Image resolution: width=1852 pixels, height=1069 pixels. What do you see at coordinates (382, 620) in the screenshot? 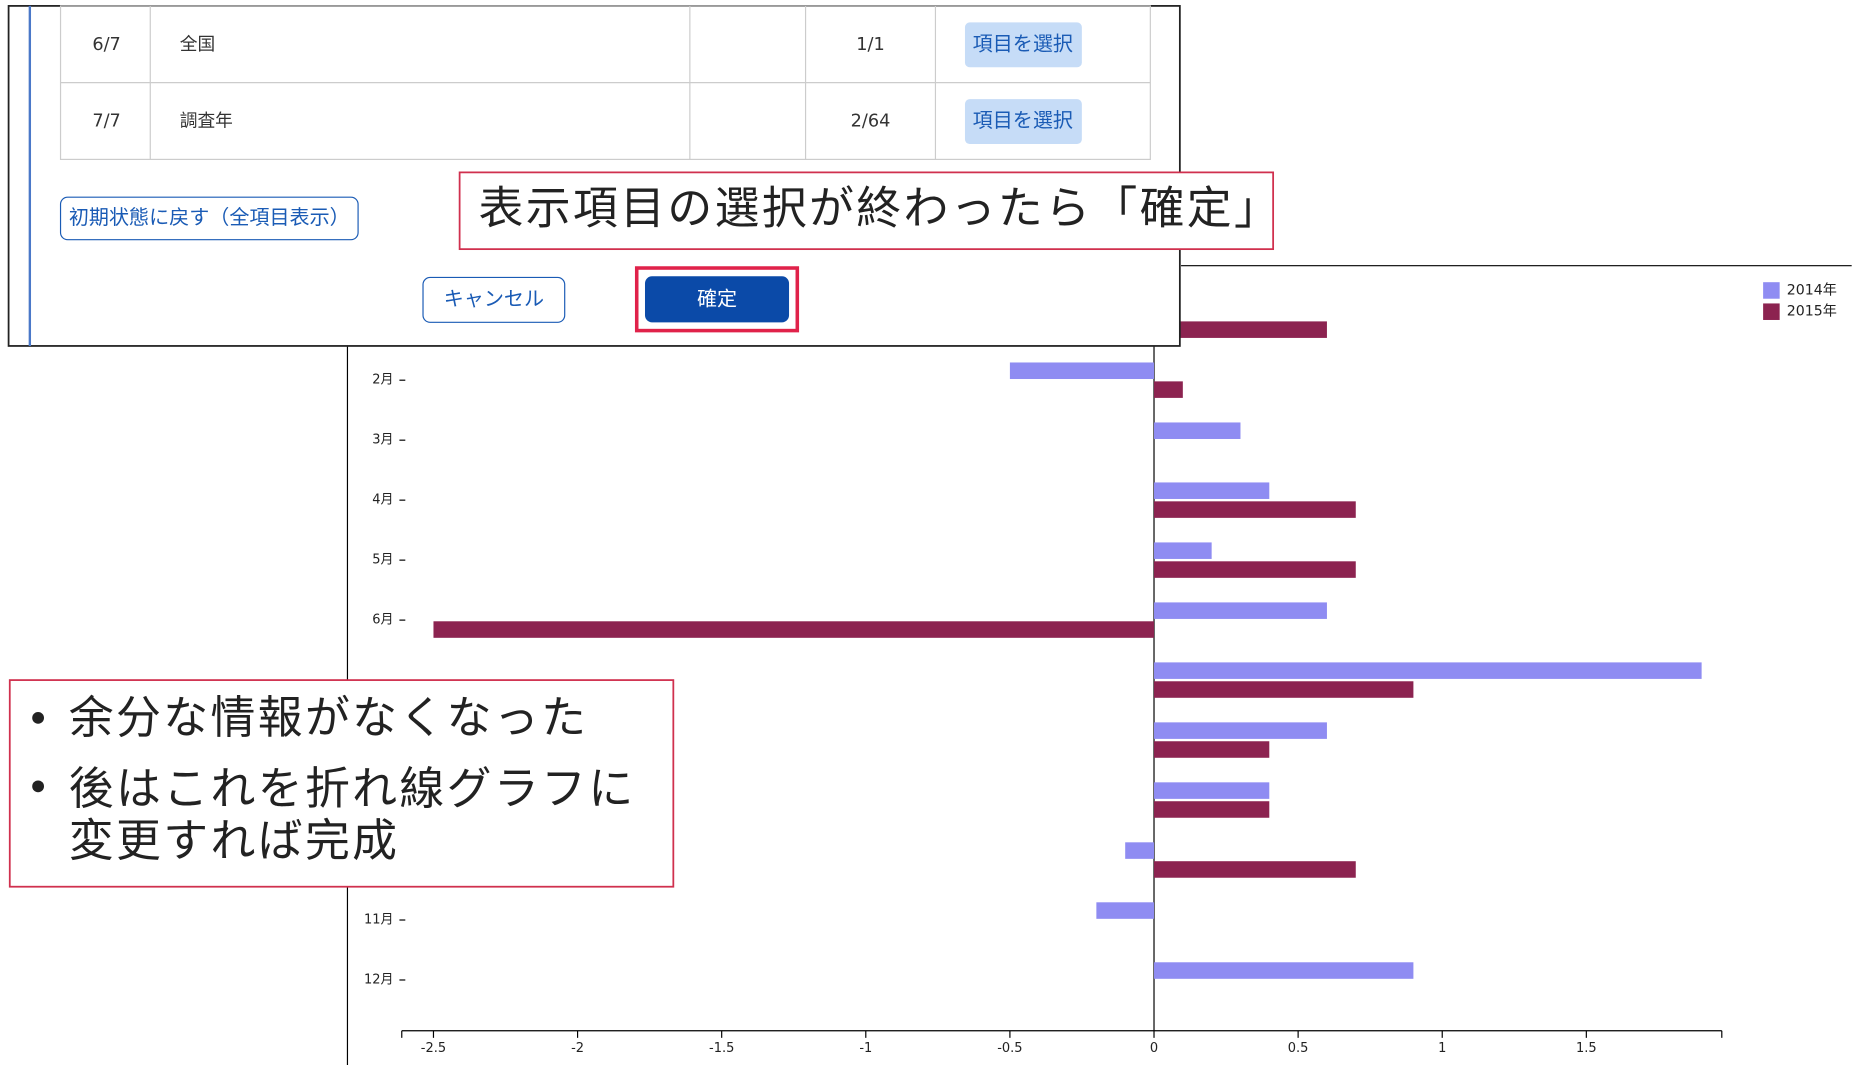
I see `y-tick-label: 6月` at bounding box center [382, 620].